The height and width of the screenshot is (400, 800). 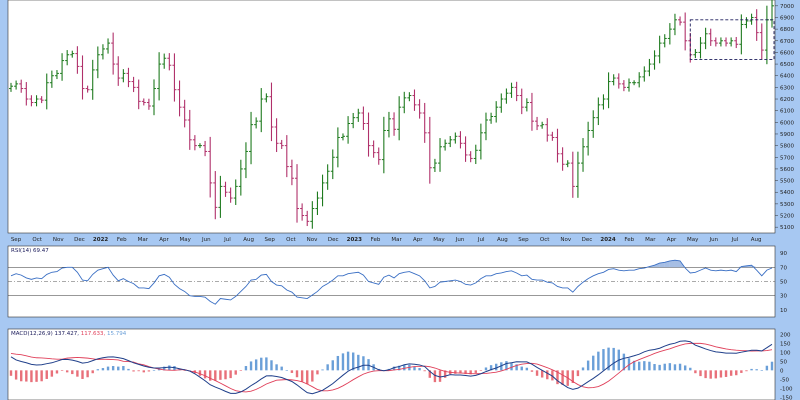 I want to click on price-tick-label: 5200, so click(x=787, y=217).